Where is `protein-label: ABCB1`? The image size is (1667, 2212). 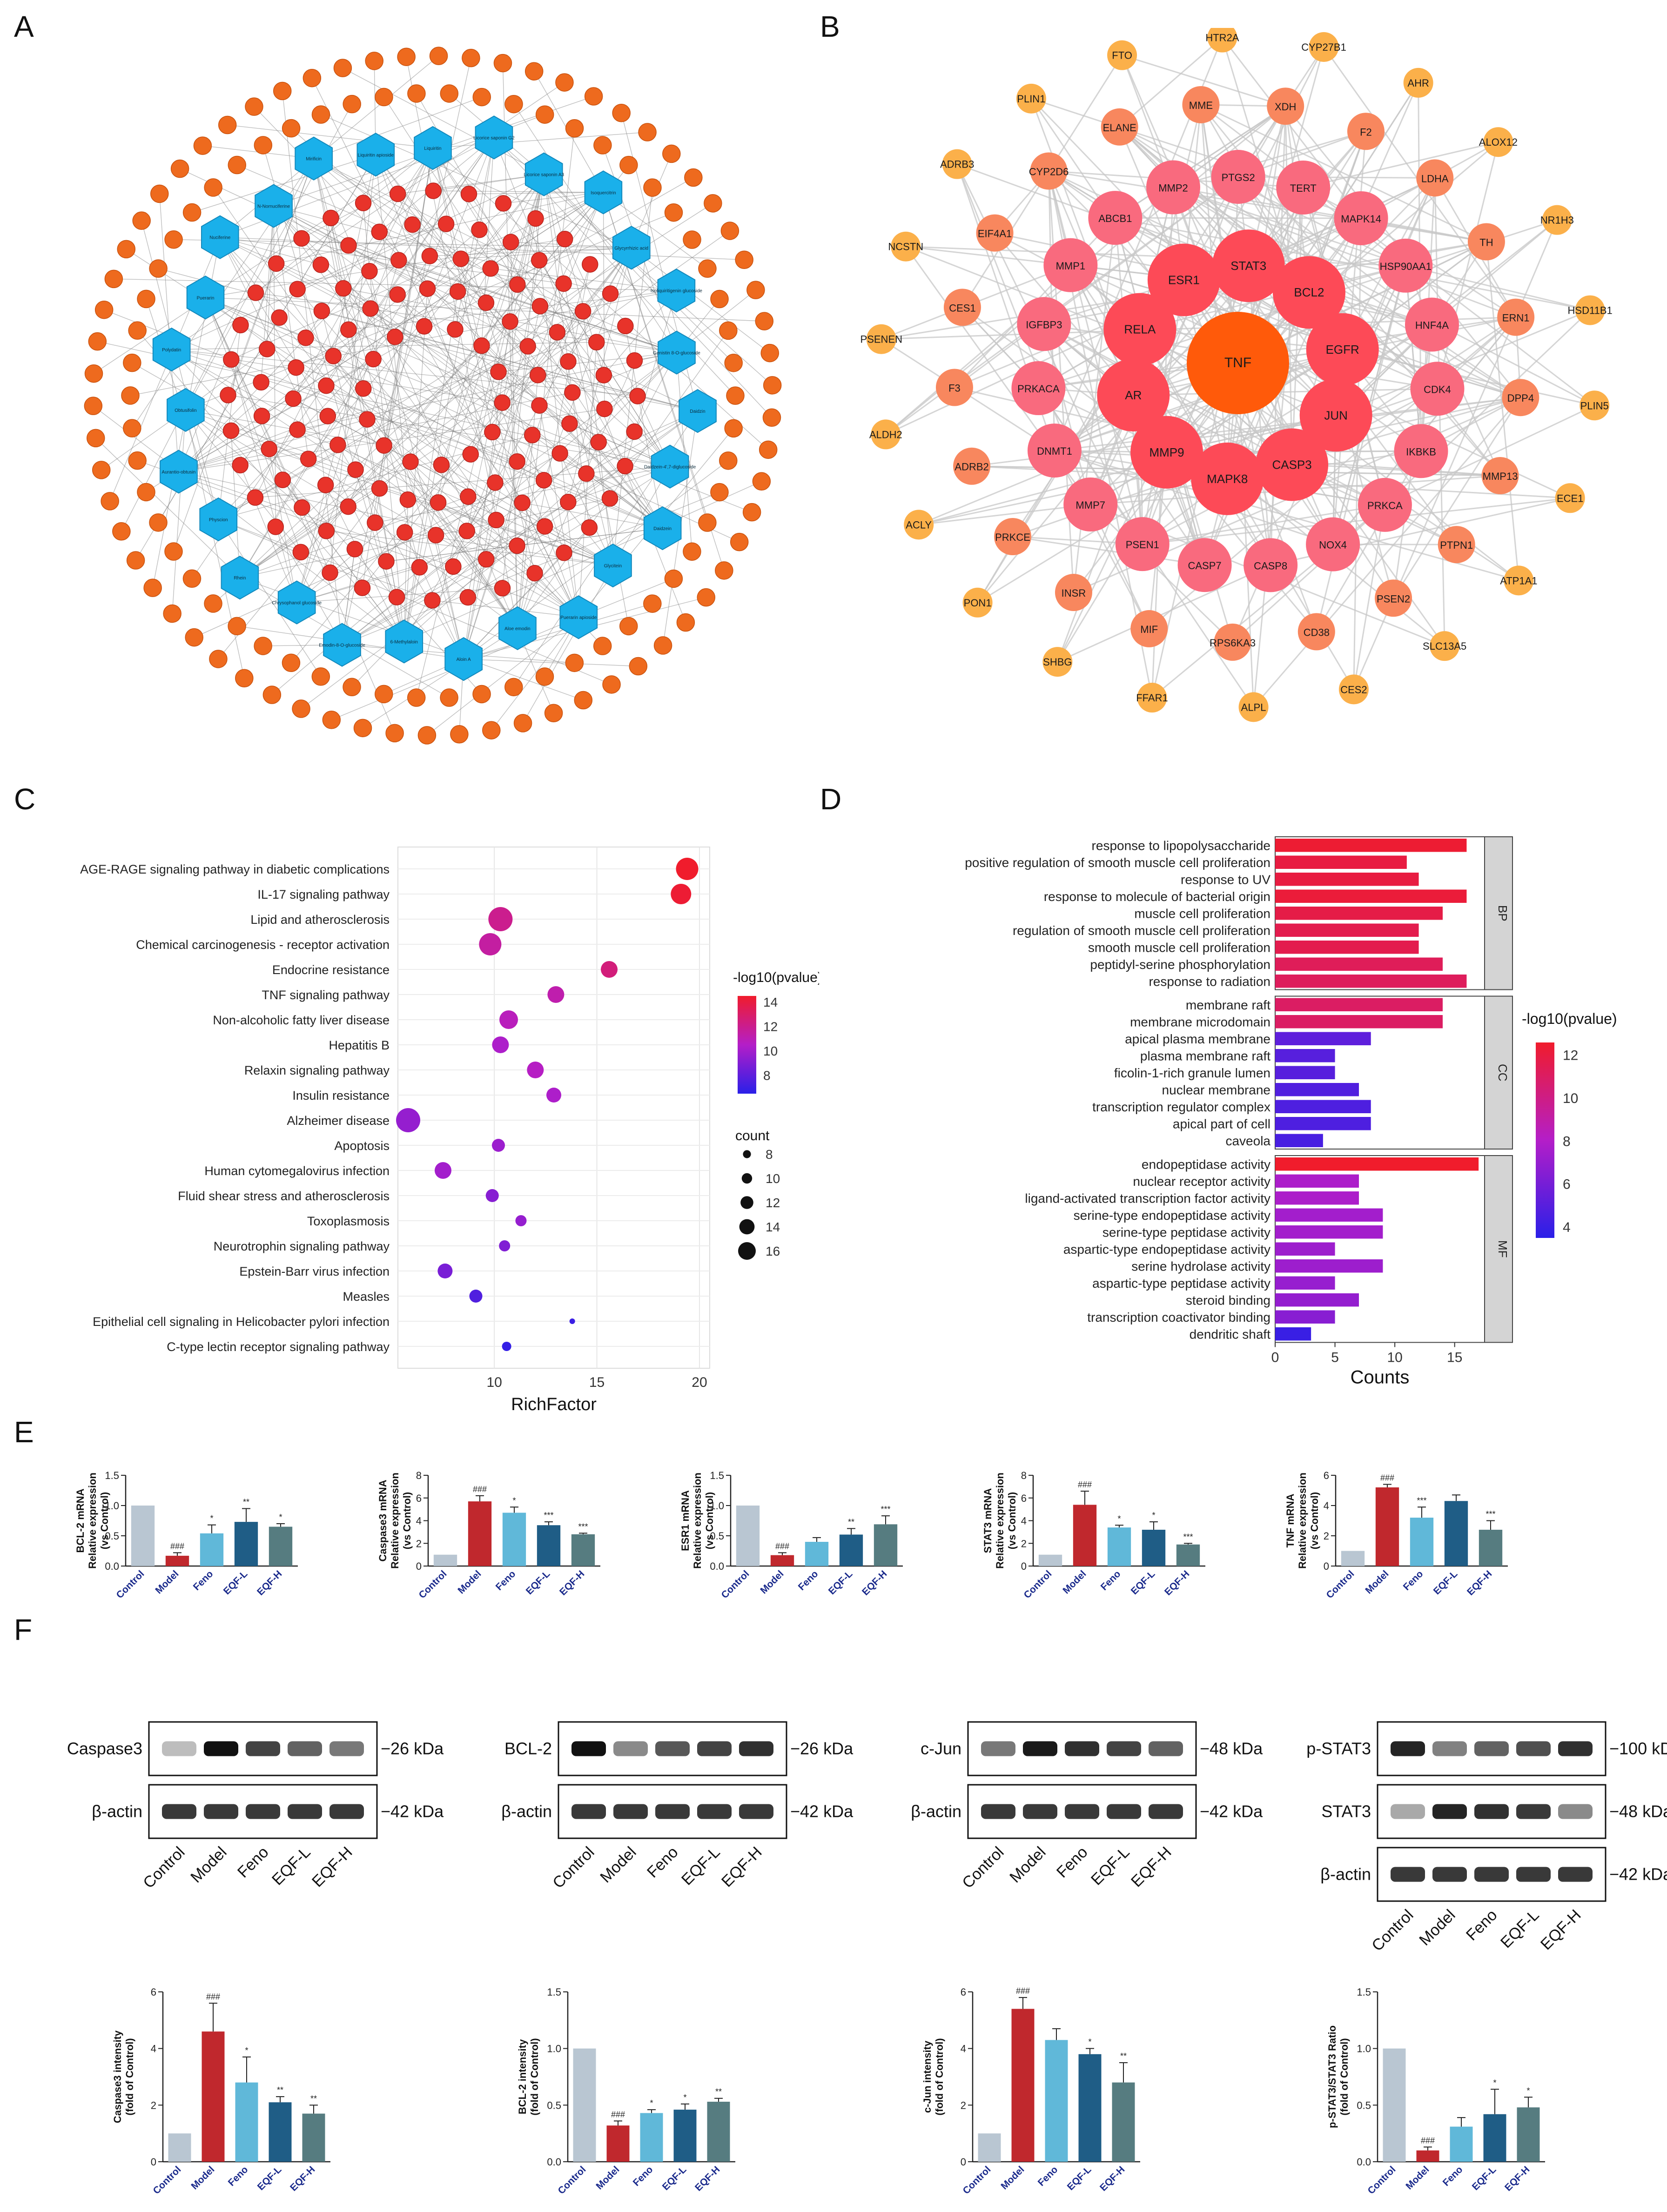
protein-label: ABCB1 is located at coordinates (1115, 218).